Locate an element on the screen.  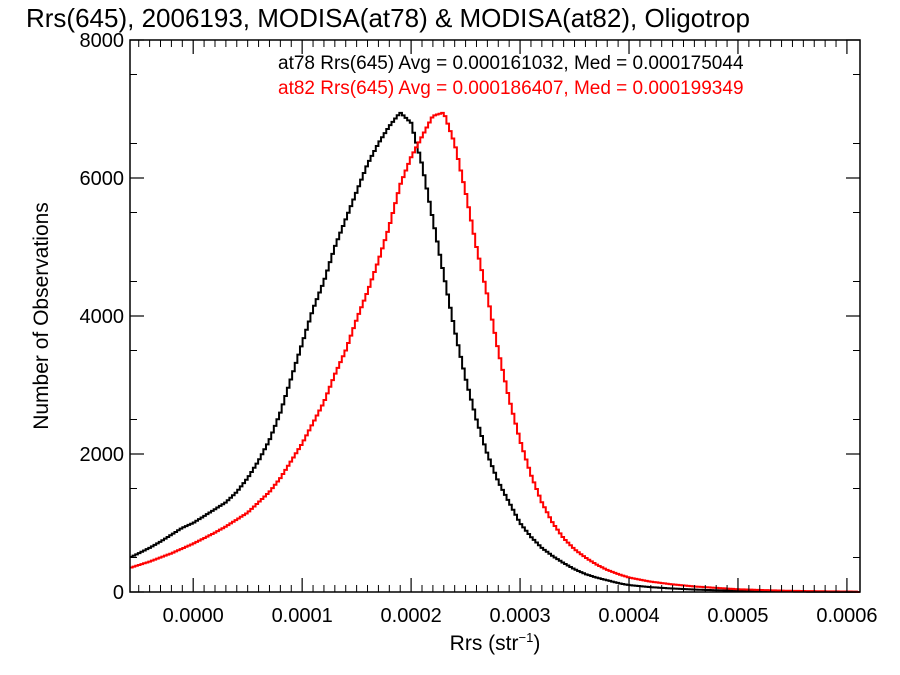
x-axis-label: Rrs (str−1) is located at coordinates (495, 642).